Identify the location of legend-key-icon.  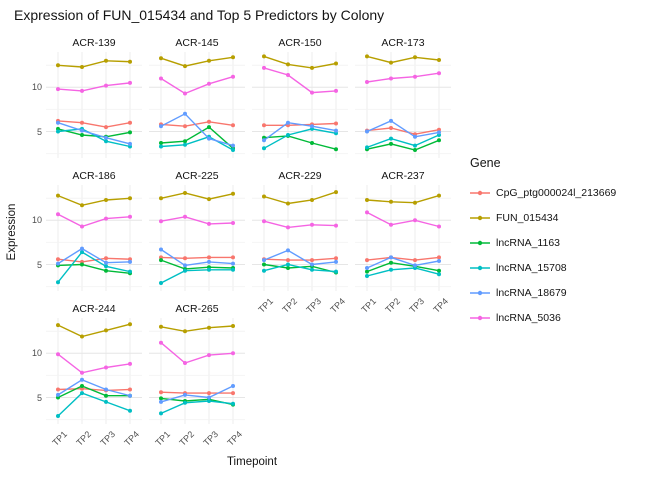
(480, 267).